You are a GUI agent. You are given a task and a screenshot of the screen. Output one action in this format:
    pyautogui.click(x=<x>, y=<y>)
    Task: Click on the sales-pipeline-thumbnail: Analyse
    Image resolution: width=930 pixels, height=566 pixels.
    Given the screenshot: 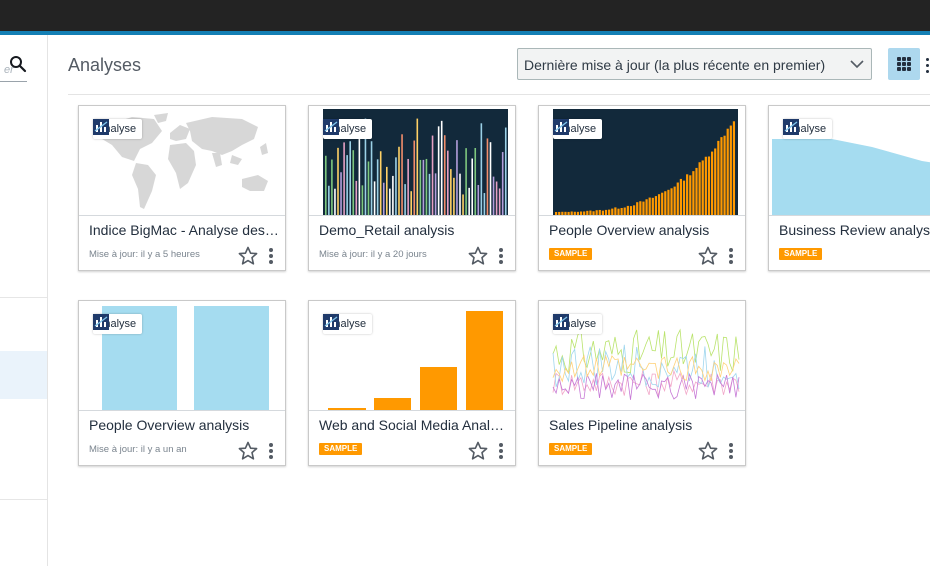 What is the action you would take?
    pyautogui.click(x=642, y=357)
    